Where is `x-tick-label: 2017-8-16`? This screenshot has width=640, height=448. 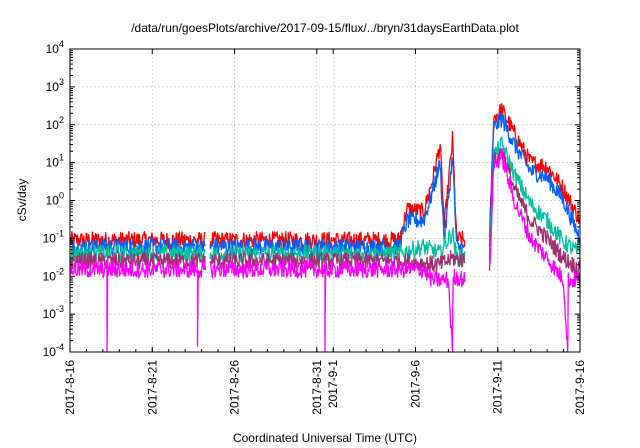
x-tick-label: 2017-8-16 is located at coordinates (70, 387).